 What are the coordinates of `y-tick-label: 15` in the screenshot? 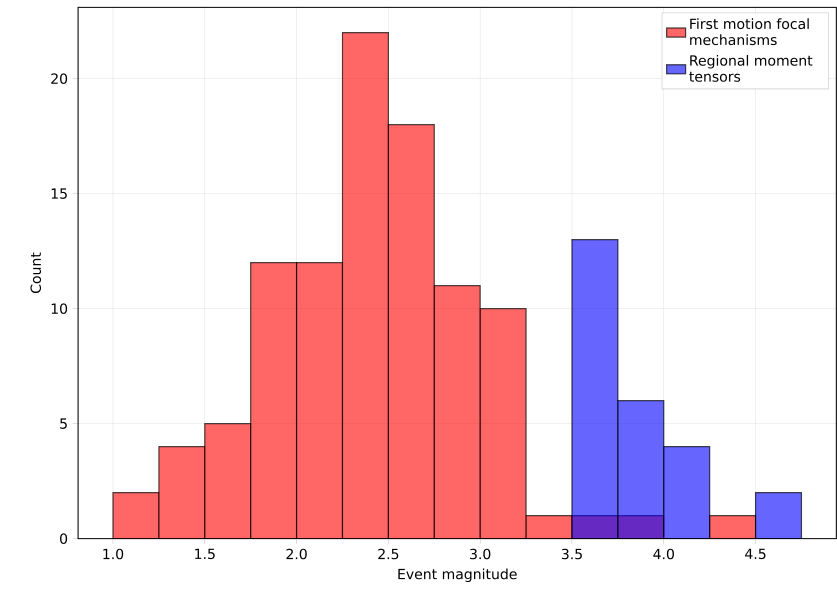 It's located at (59, 193).